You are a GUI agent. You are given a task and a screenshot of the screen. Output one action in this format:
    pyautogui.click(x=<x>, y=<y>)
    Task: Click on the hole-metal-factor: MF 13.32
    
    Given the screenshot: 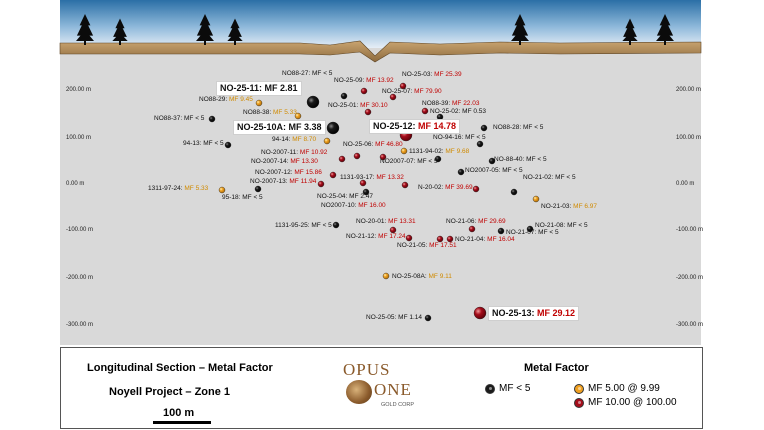 What is the action you would take?
    pyautogui.click(x=390, y=177)
    